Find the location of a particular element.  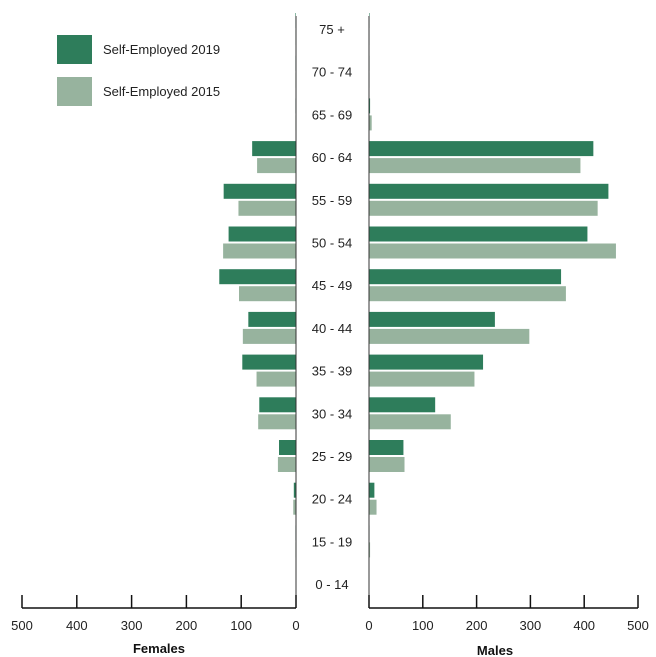

age-label: 45 - 49 is located at coordinates (332, 285).